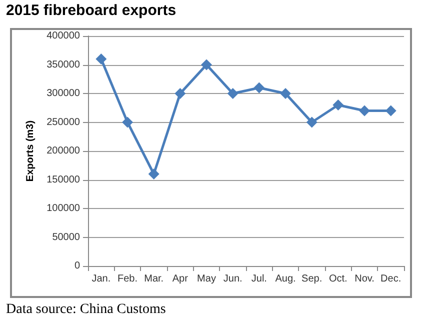 This screenshot has width=429, height=324. I want to click on source-note: Data source: China Customs, so click(86, 310).